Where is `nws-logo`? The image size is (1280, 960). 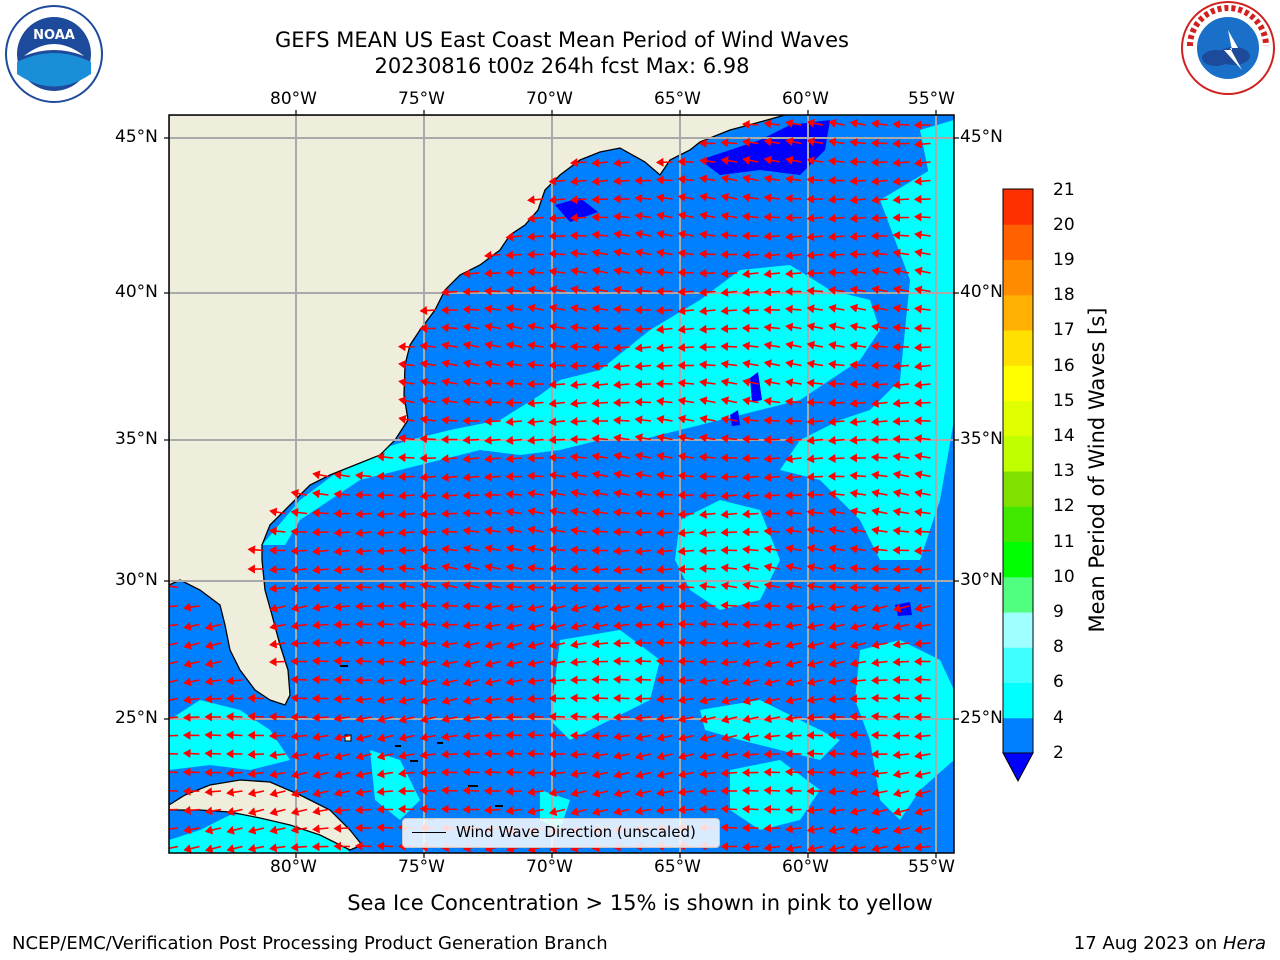
nws-logo is located at coordinates (1228, 50).